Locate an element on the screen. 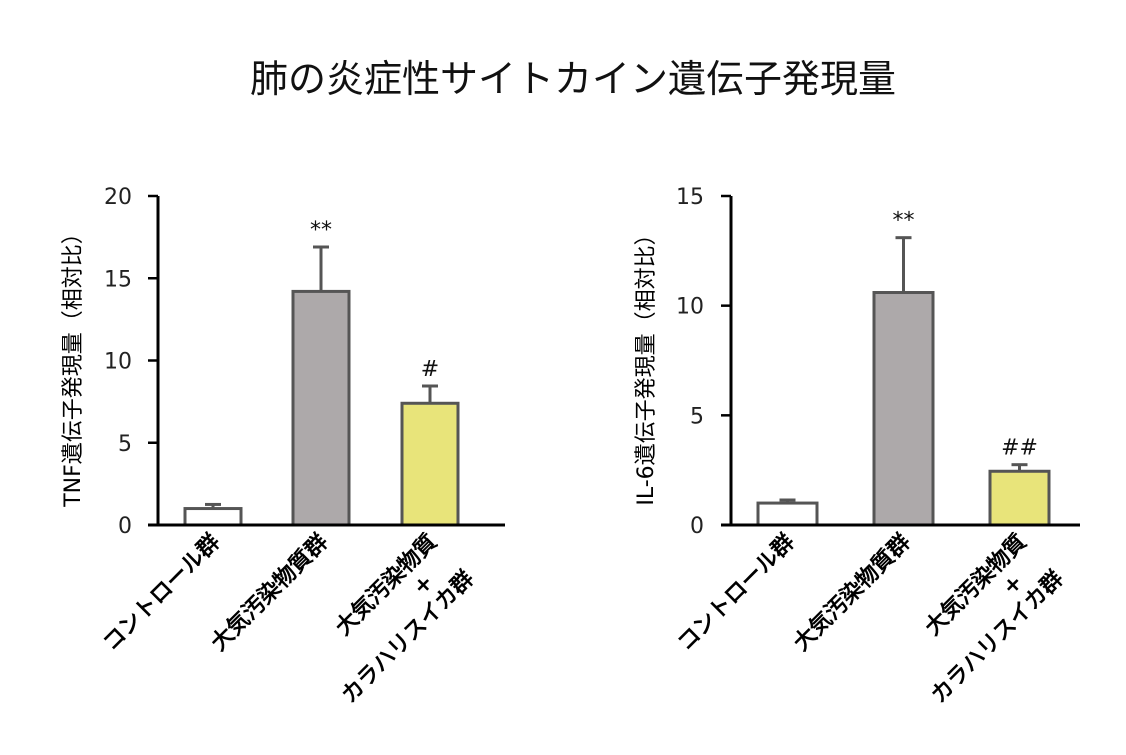  y-axis-label: TNF遺伝子発現量（相対比） is located at coordinates (73, 365).